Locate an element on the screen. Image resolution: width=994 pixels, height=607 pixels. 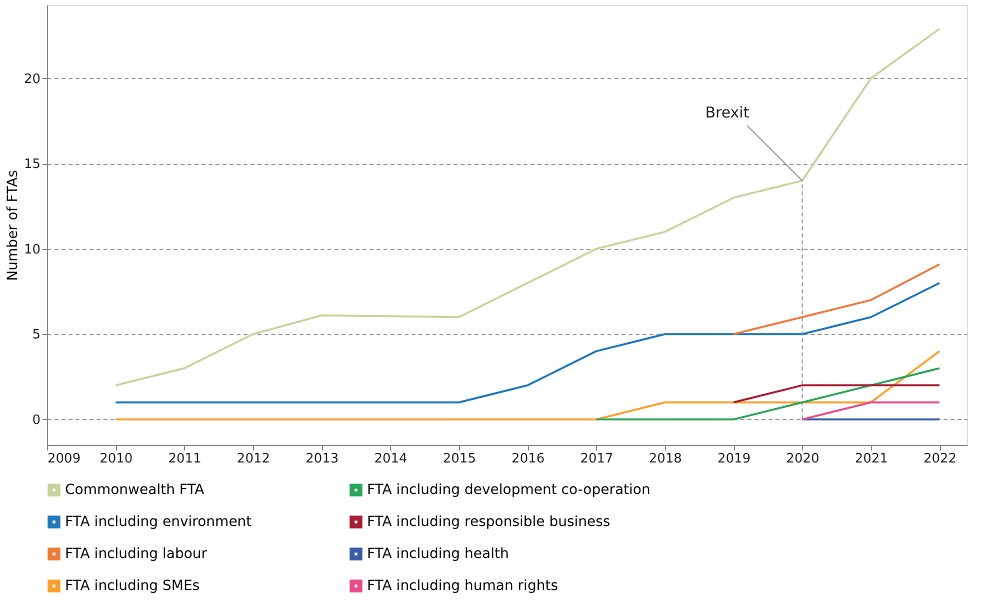
x-tick-label: 2015 is located at coordinates (459, 459).